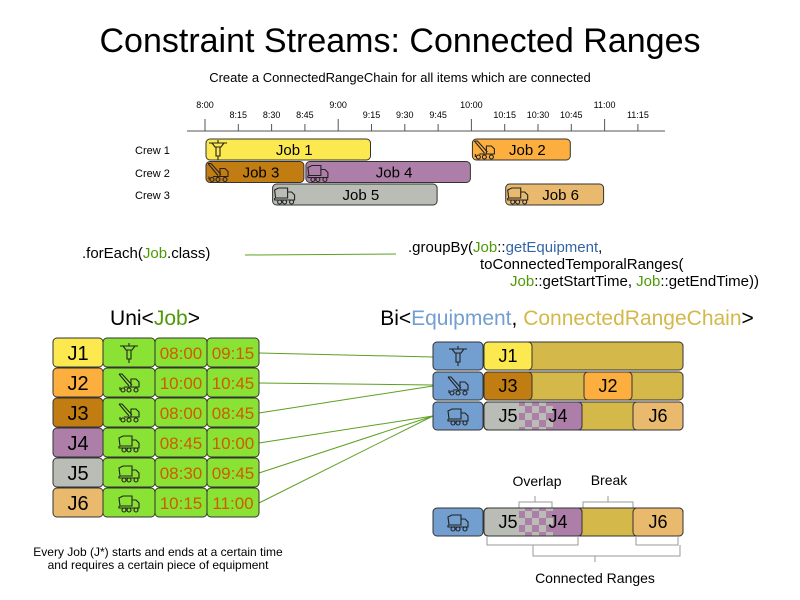 Image resolution: width=800 pixels, height=600 pixels. Describe the element at coordinates (536, 481) in the screenshot. I see `overlap-label: Overlap` at that location.